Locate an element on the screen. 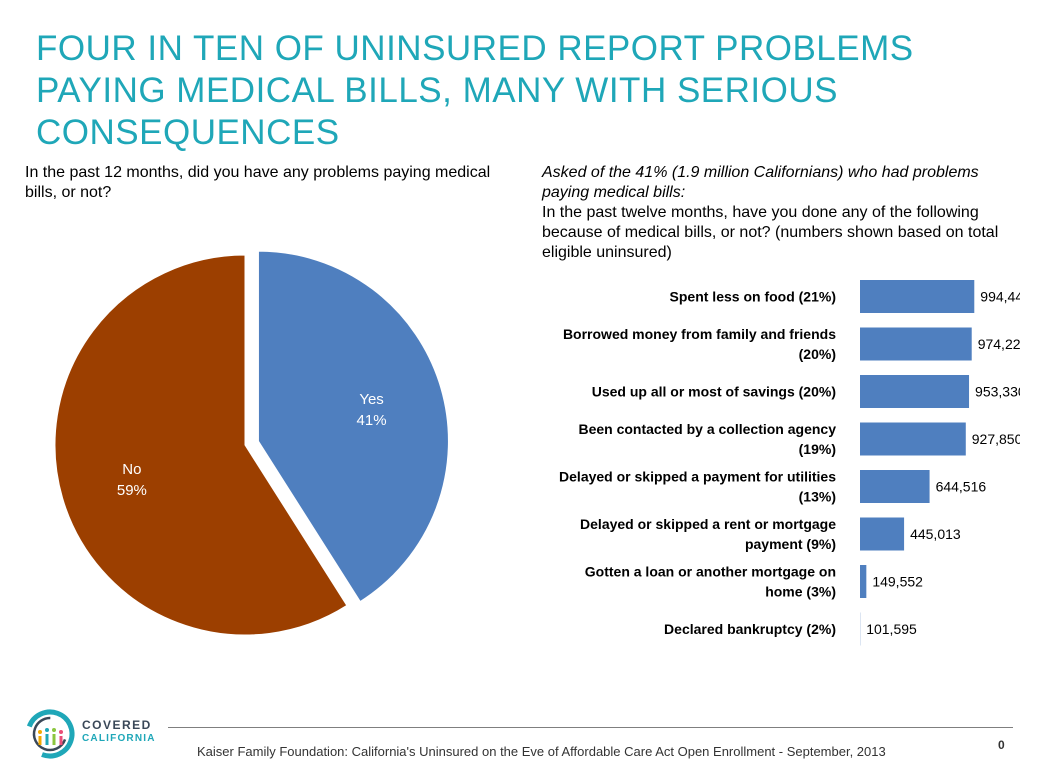 This screenshot has height=778, width=1037. pie-slice-yes-name: Yes is located at coordinates (371, 399).